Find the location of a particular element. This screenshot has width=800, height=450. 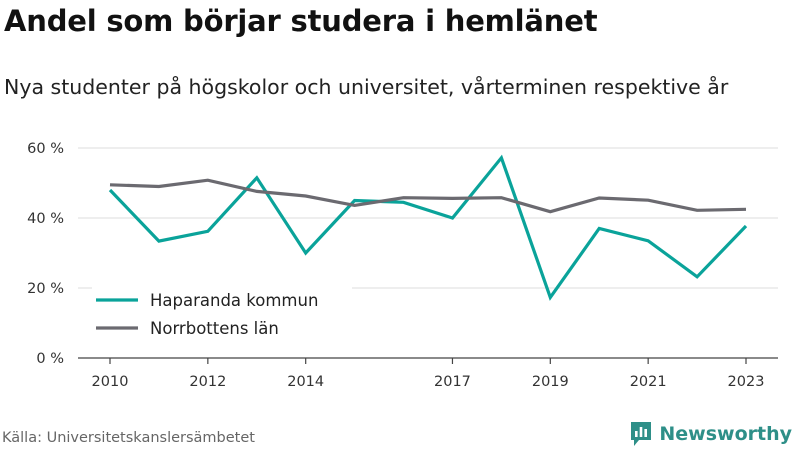

brand-logo: Newsworthy is located at coordinates (710, 434).